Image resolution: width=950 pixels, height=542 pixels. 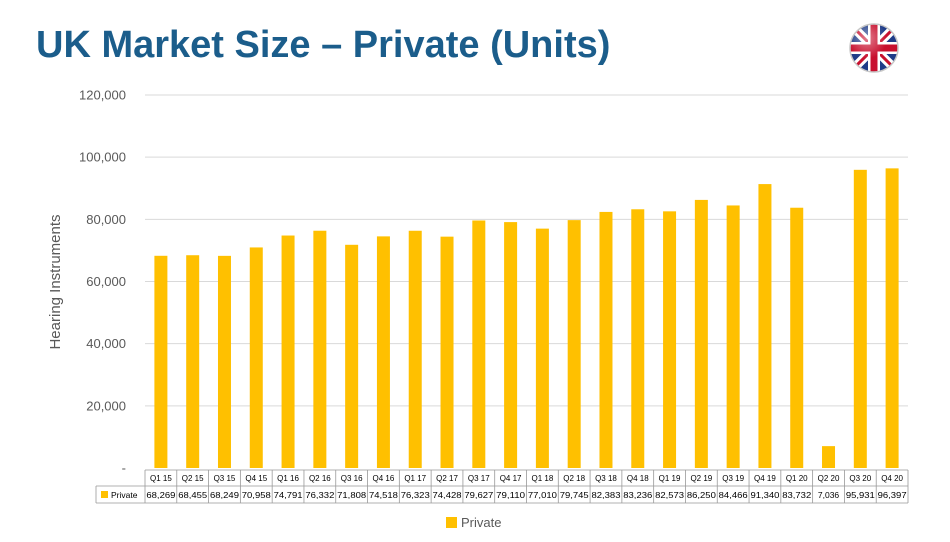 What do you see at coordinates (104, 494) in the screenshot?
I see `table-legend-swatch` at bounding box center [104, 494].